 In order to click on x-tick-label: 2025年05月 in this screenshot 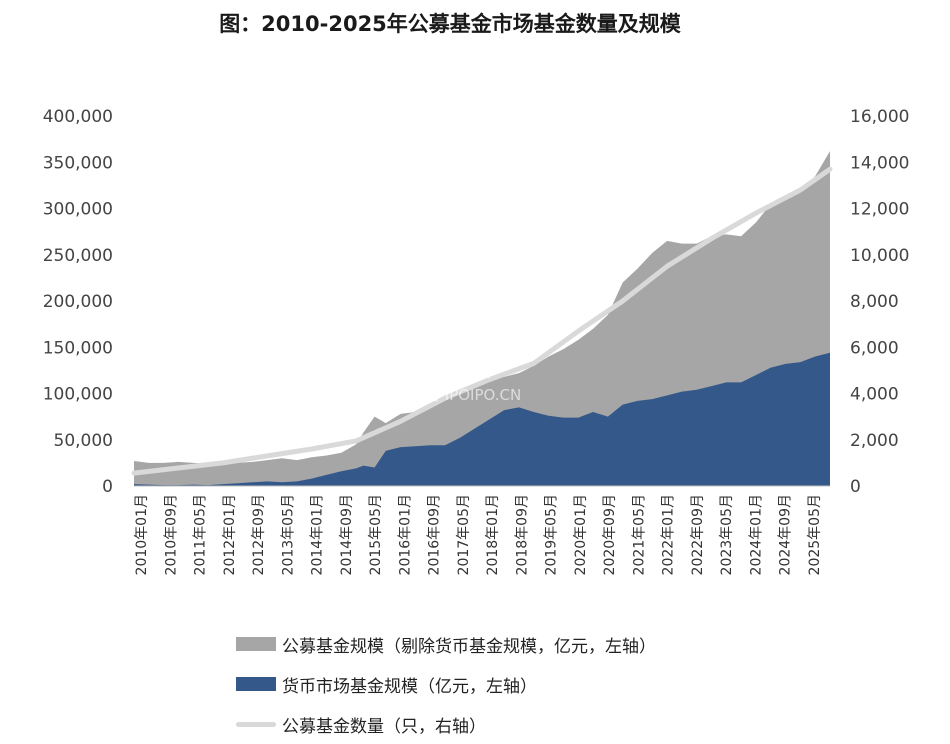, I will do `click(815, 534)`.